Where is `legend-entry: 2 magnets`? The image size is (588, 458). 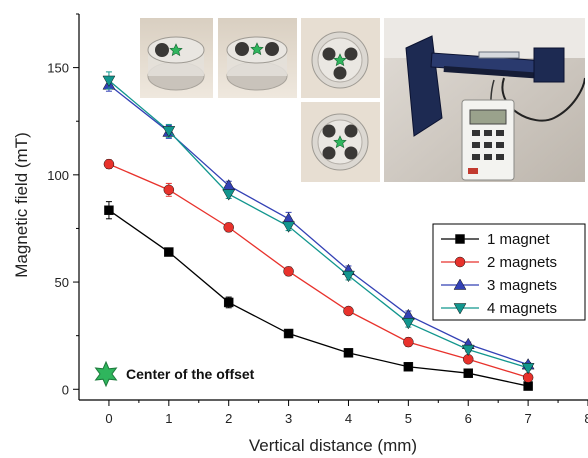
legend-entry: 2 magnets is located at coordinates (499, 262).